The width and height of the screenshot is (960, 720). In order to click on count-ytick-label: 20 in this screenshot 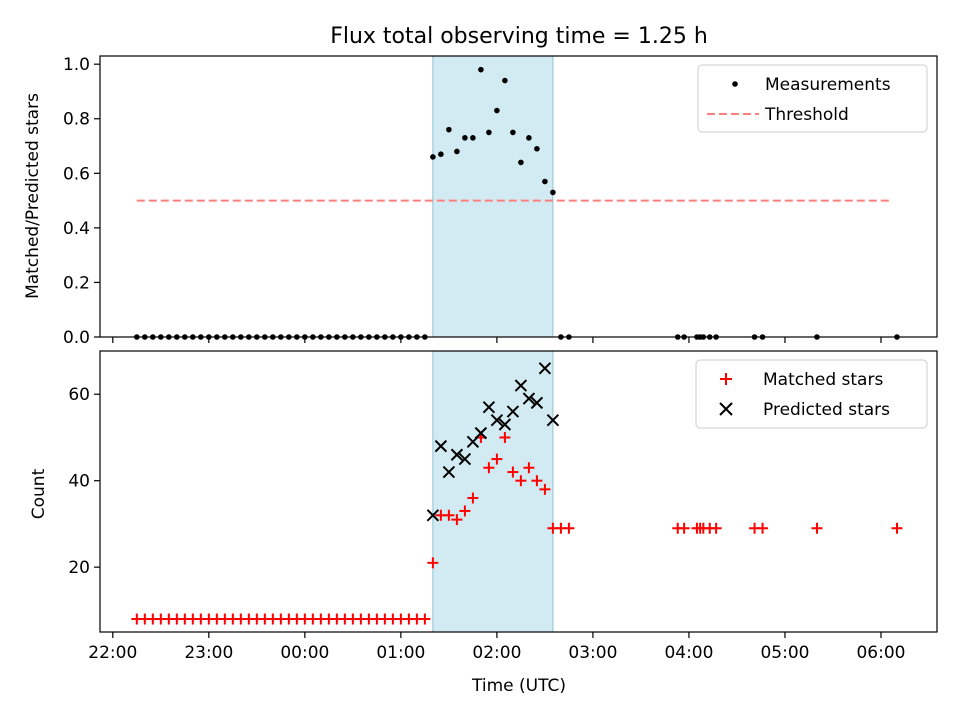, I will do `click(79, 568)`.